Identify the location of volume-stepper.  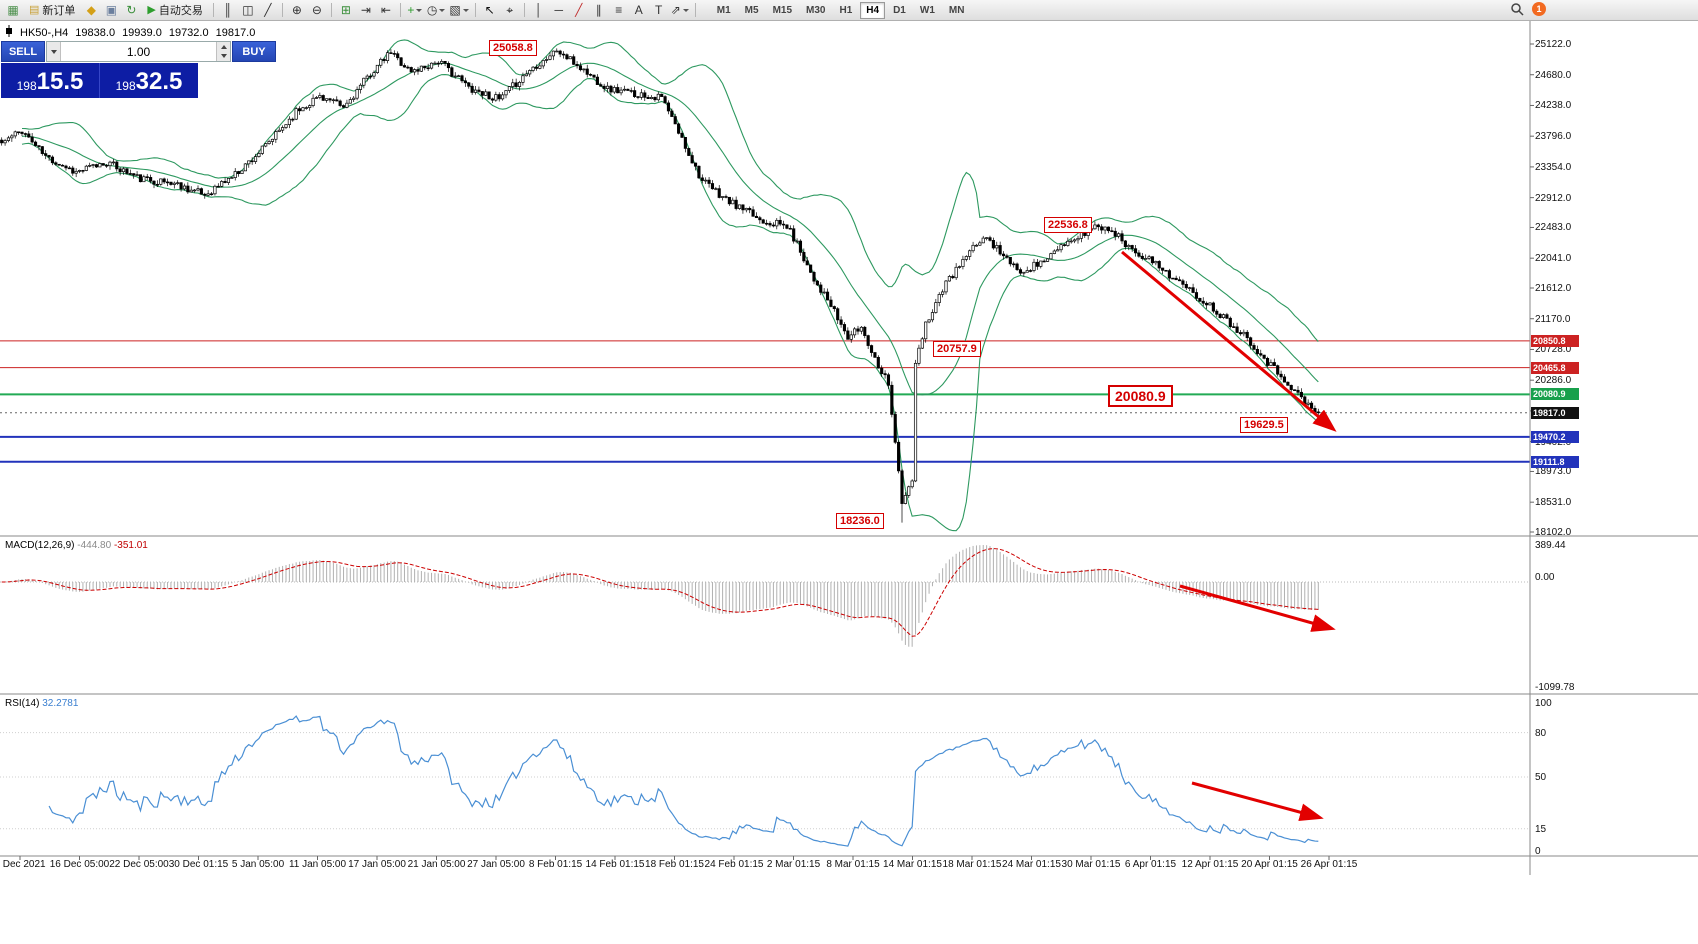
(223, 51).